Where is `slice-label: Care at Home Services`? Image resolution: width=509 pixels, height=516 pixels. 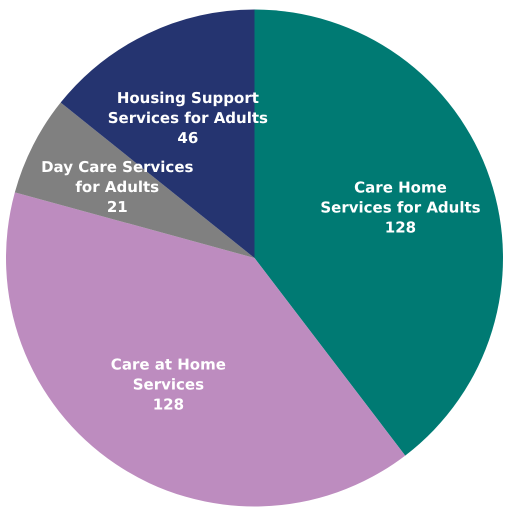
slice-label: Care at Home Services is located at coordinates (168, 375).